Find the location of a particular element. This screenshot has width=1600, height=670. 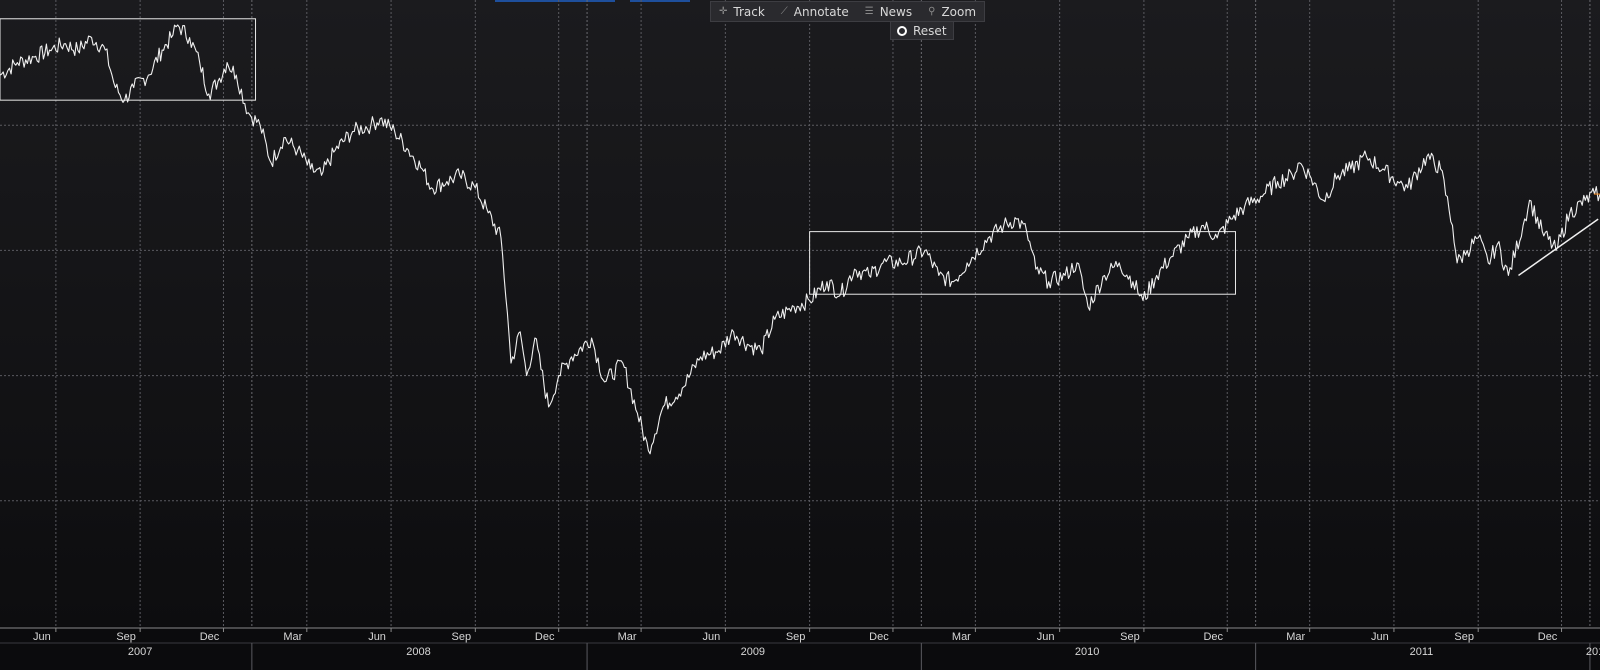

year-label: 2009 is located at coordinates (753, 652).